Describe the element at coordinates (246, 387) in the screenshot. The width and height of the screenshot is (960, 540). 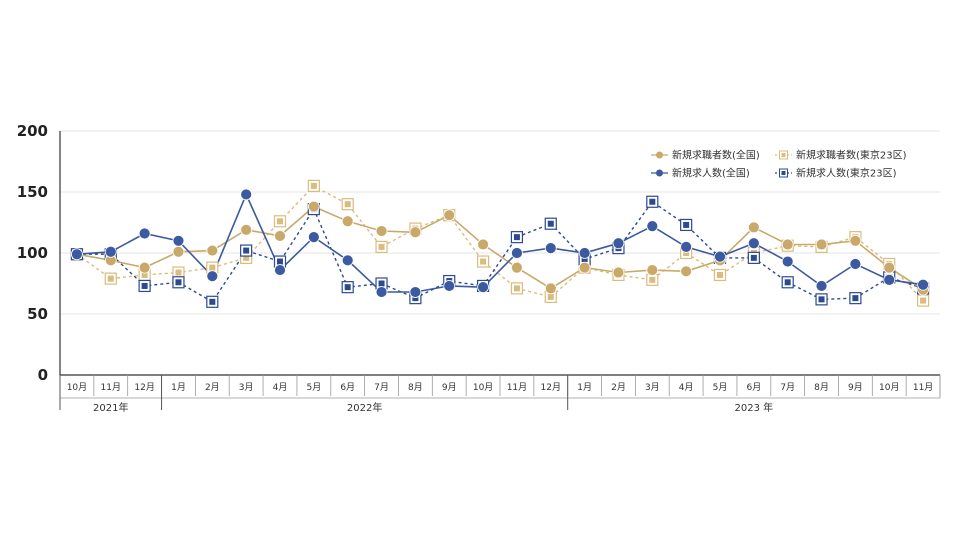
I see `x-tick-label: 3月` at that location.